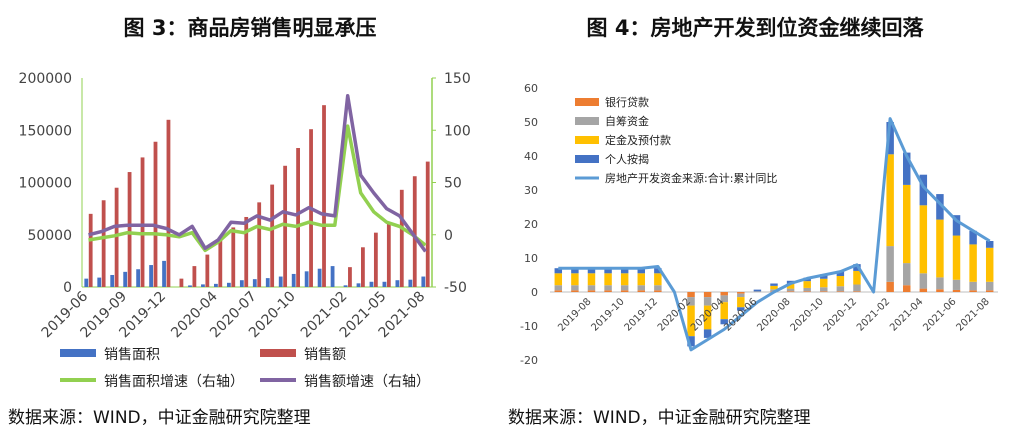 This screenshot has height=433, width=1010. I want to click on y-tick-label: 40, so click(531, 156).